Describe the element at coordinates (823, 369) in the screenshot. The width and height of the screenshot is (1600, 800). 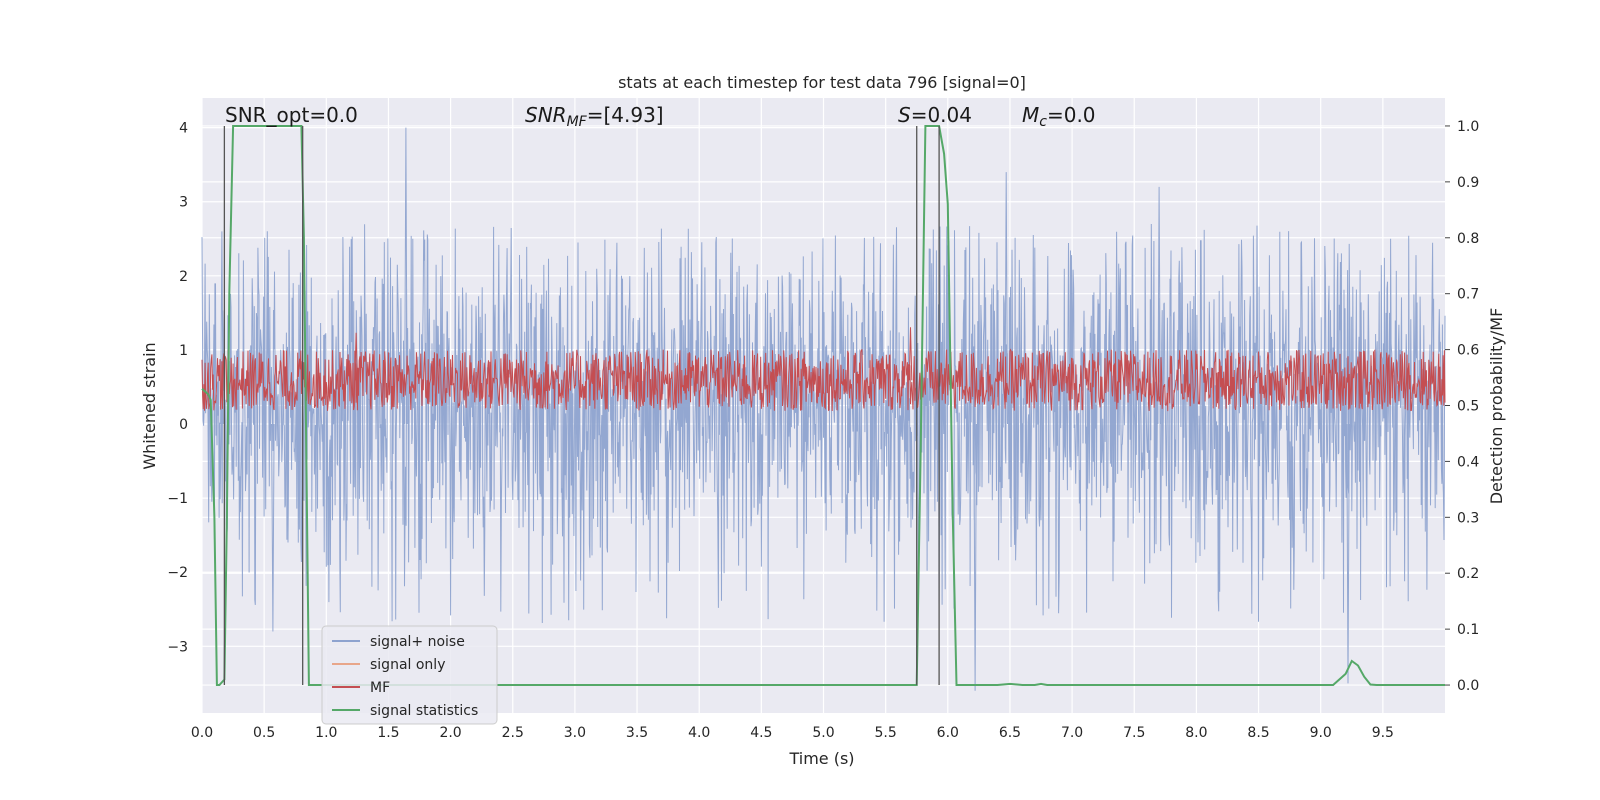
I see `series-mf` at that location.